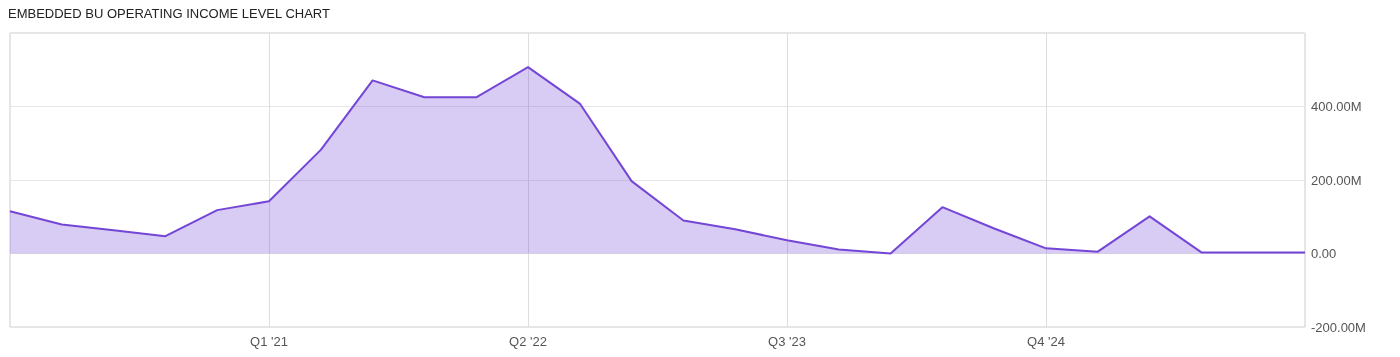  What do you see at coordinates (787, 341) in the screenshot?
I see `x-tick-label: Q3 '23` at bounding box center [787, 341].